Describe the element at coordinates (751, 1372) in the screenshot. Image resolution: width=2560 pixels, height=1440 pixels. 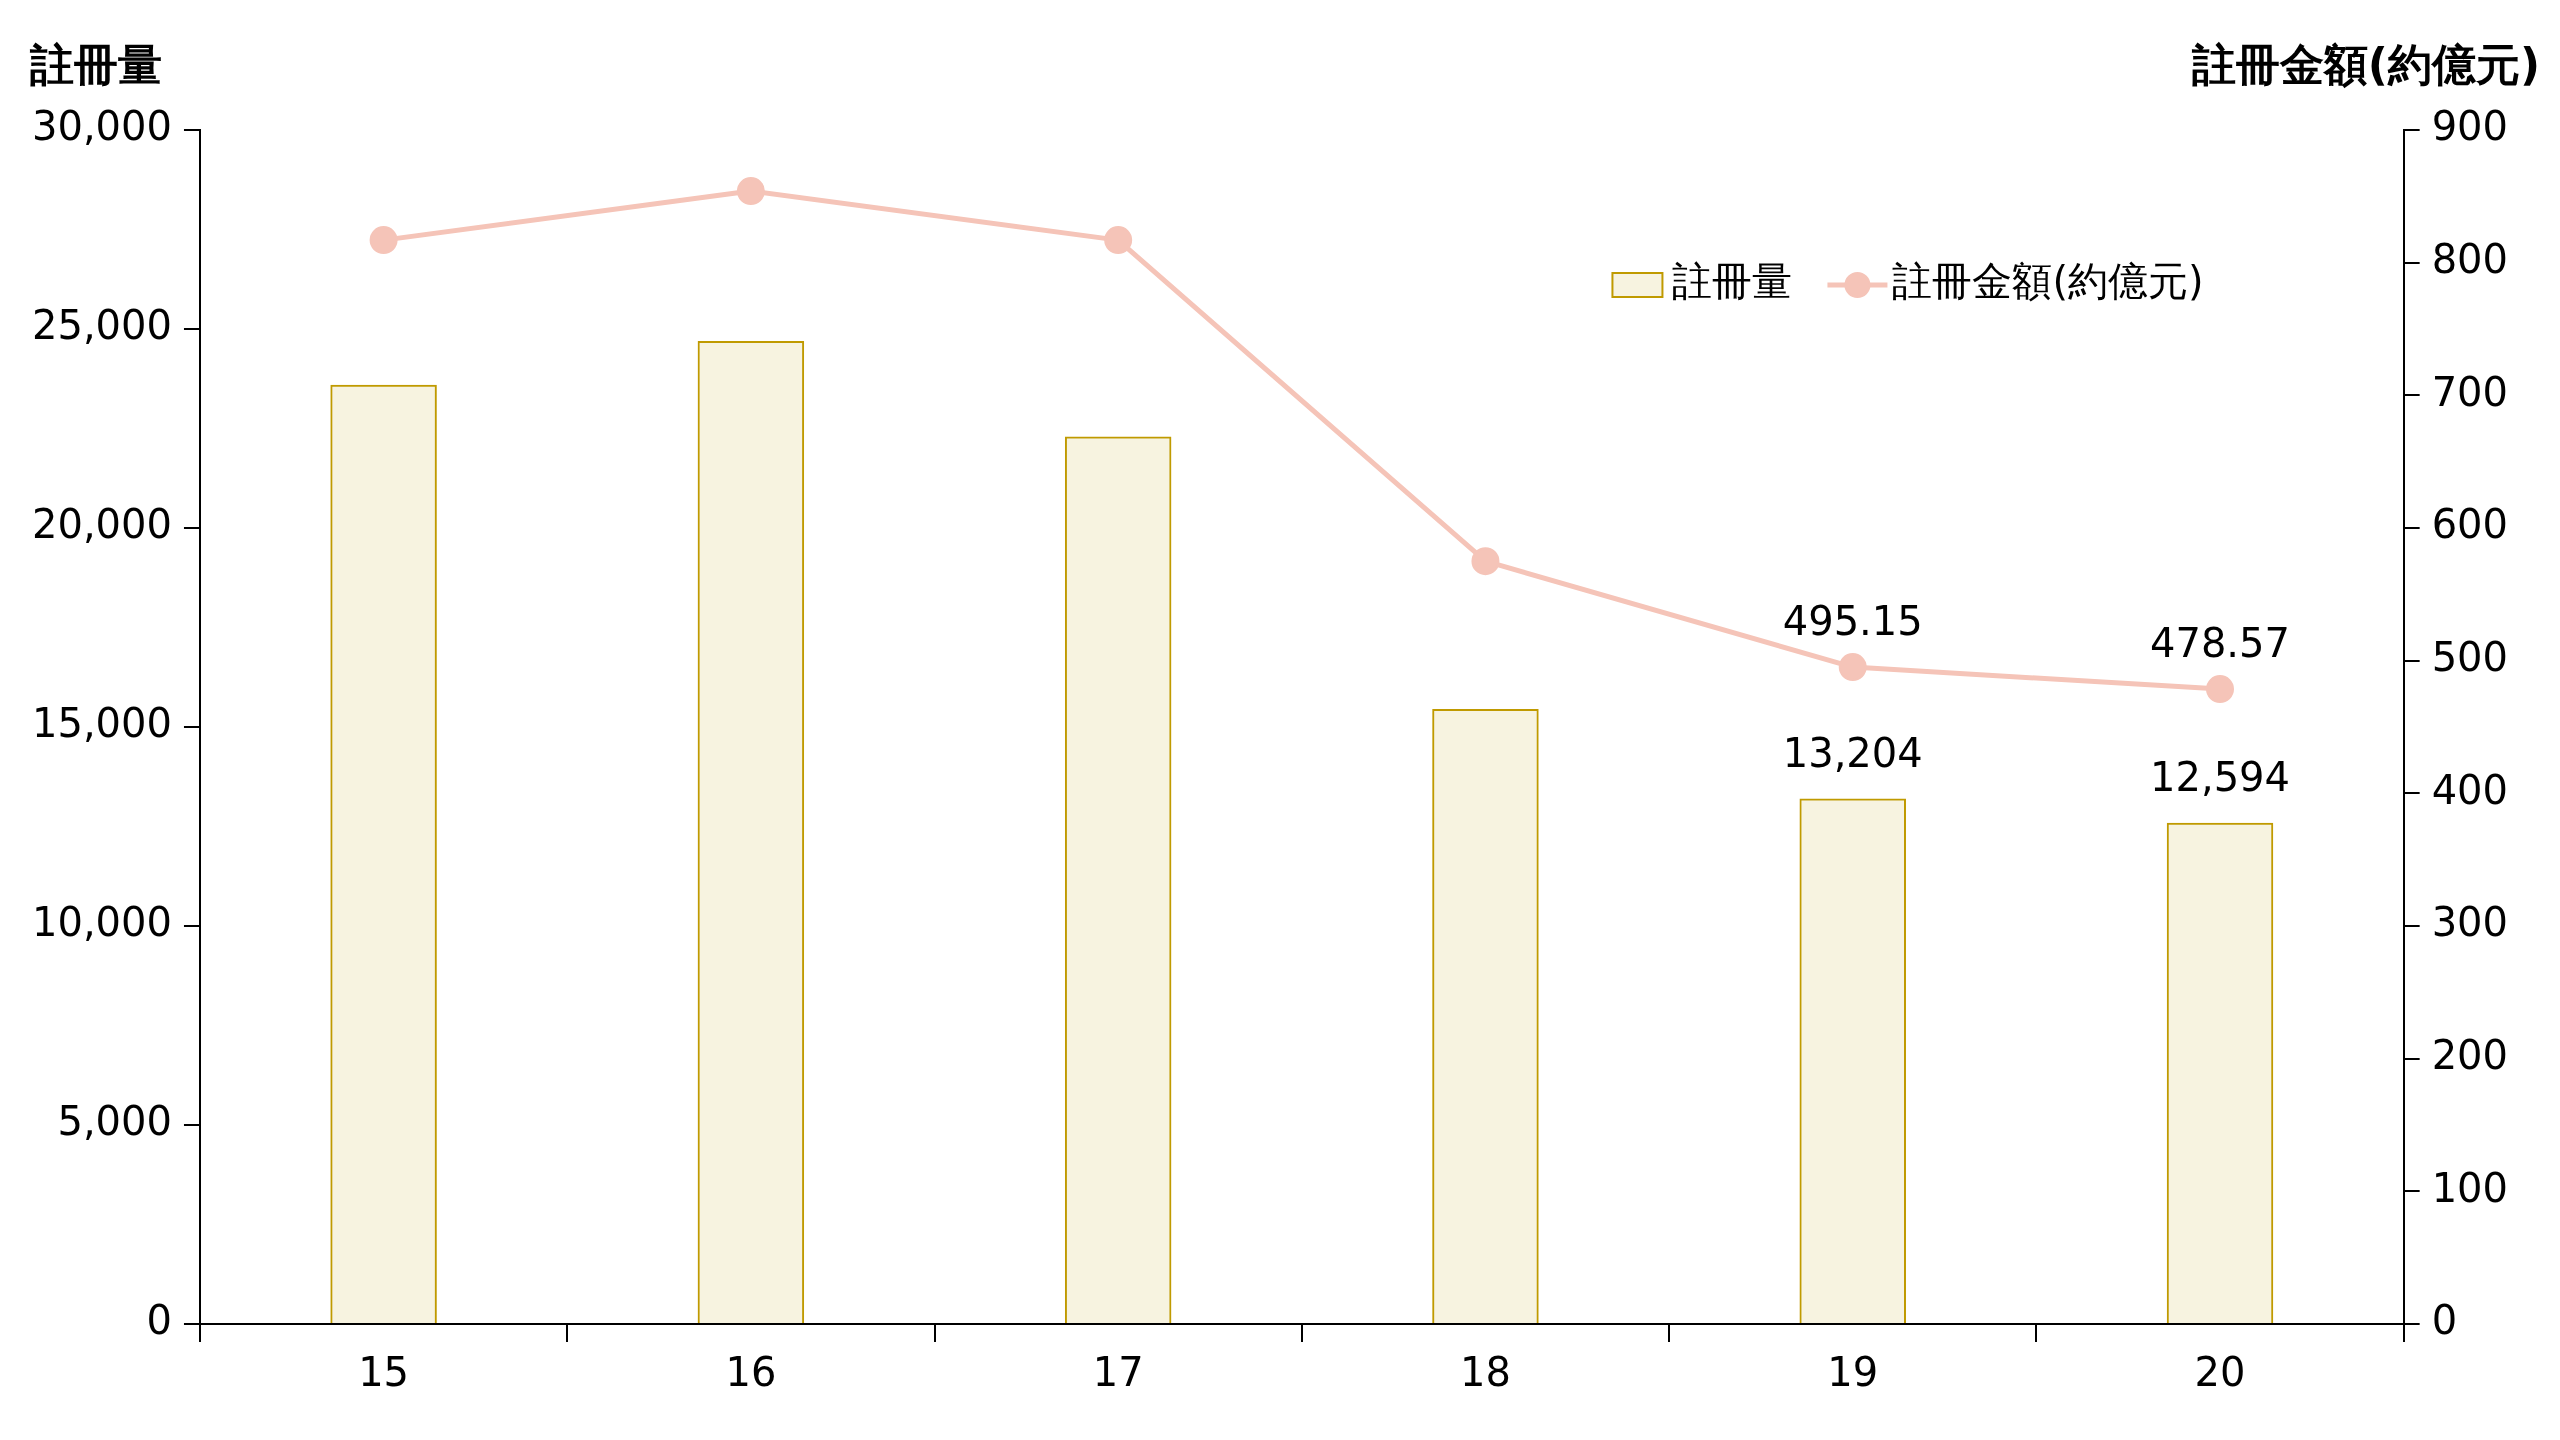
I see `x-tick-label: 16` at that location.